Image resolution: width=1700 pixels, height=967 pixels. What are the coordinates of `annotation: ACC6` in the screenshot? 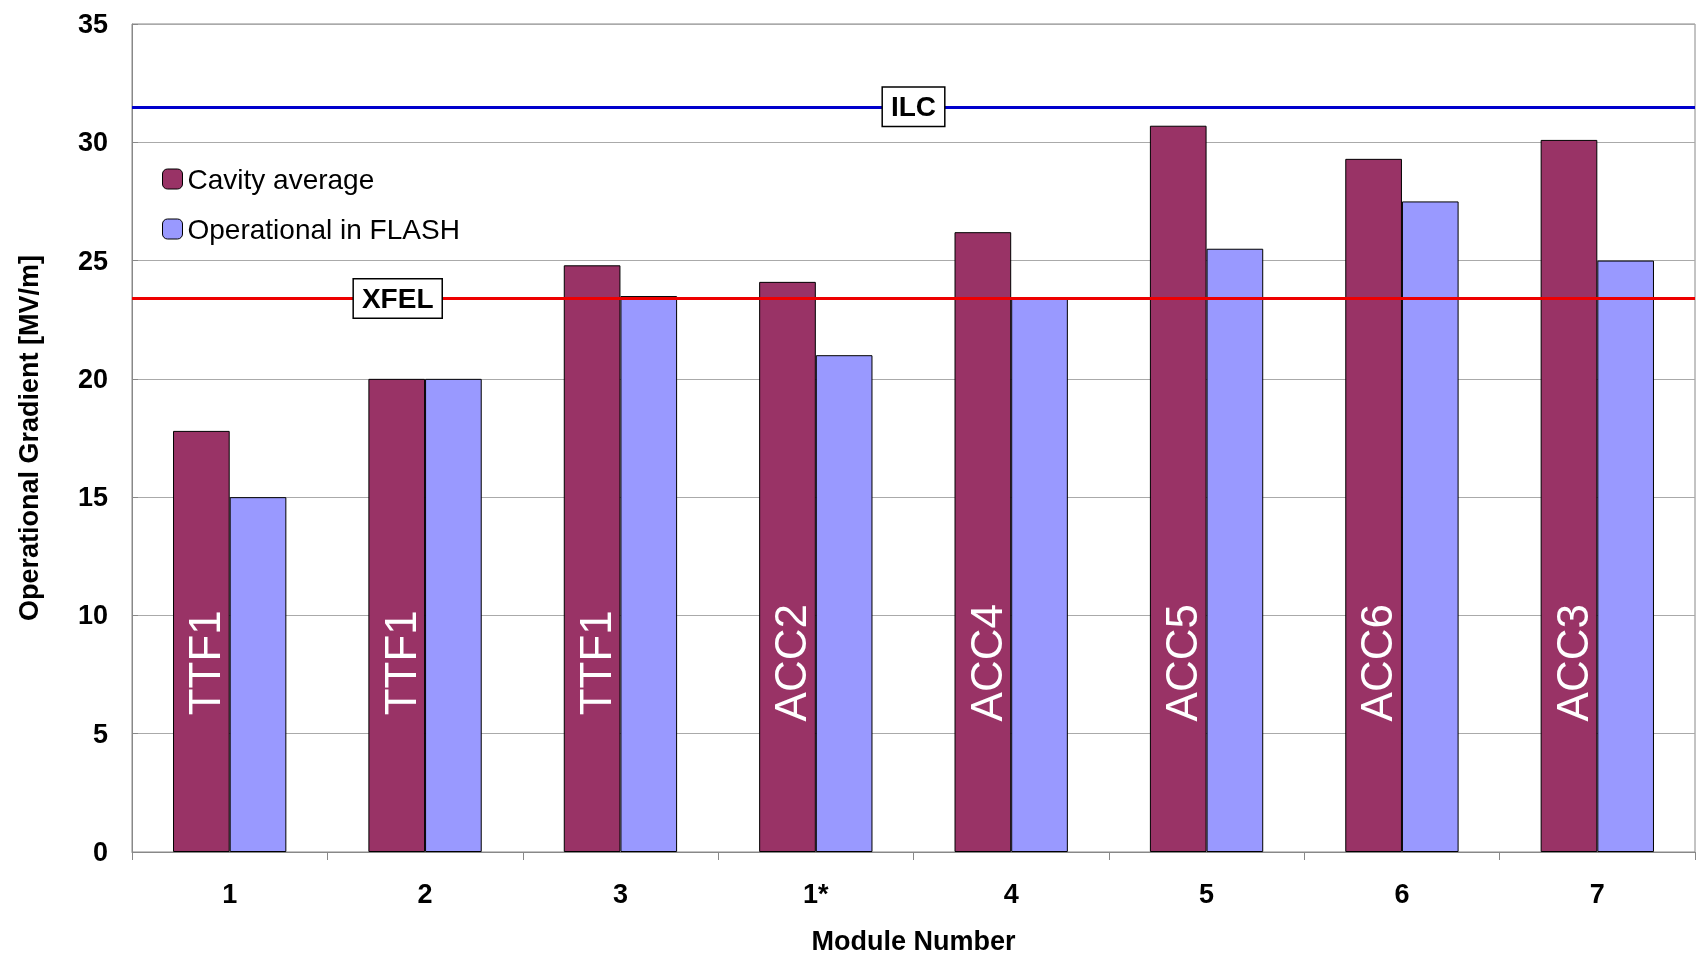 It's located at (1377, 663).